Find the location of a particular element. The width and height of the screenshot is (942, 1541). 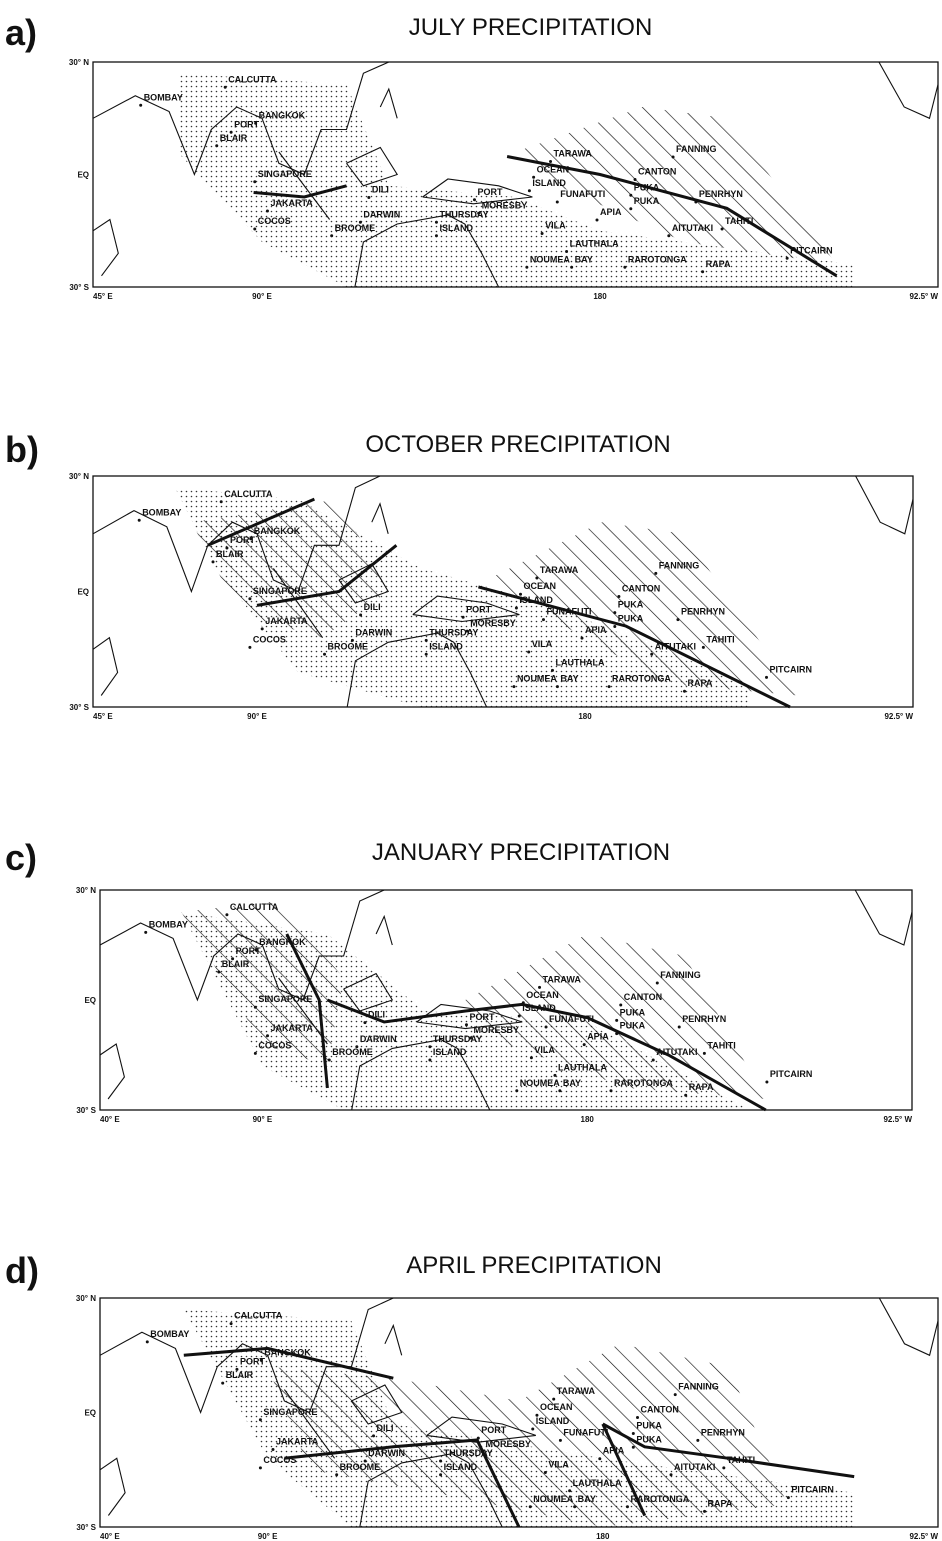

station-label: DILI is located at coordinates (376, 1015).